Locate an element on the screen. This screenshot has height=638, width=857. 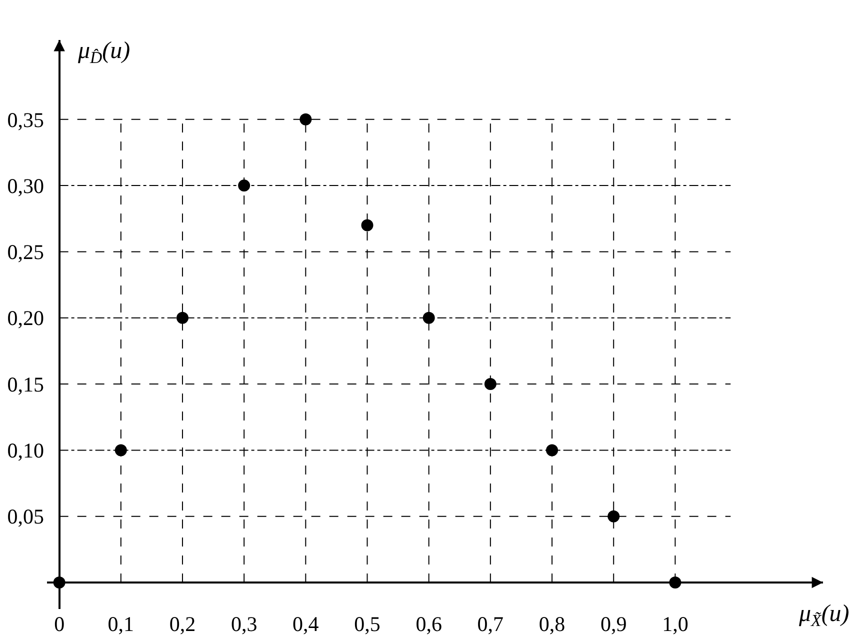
y-tick-label: 0,25 is located at coordinates (25, 252).